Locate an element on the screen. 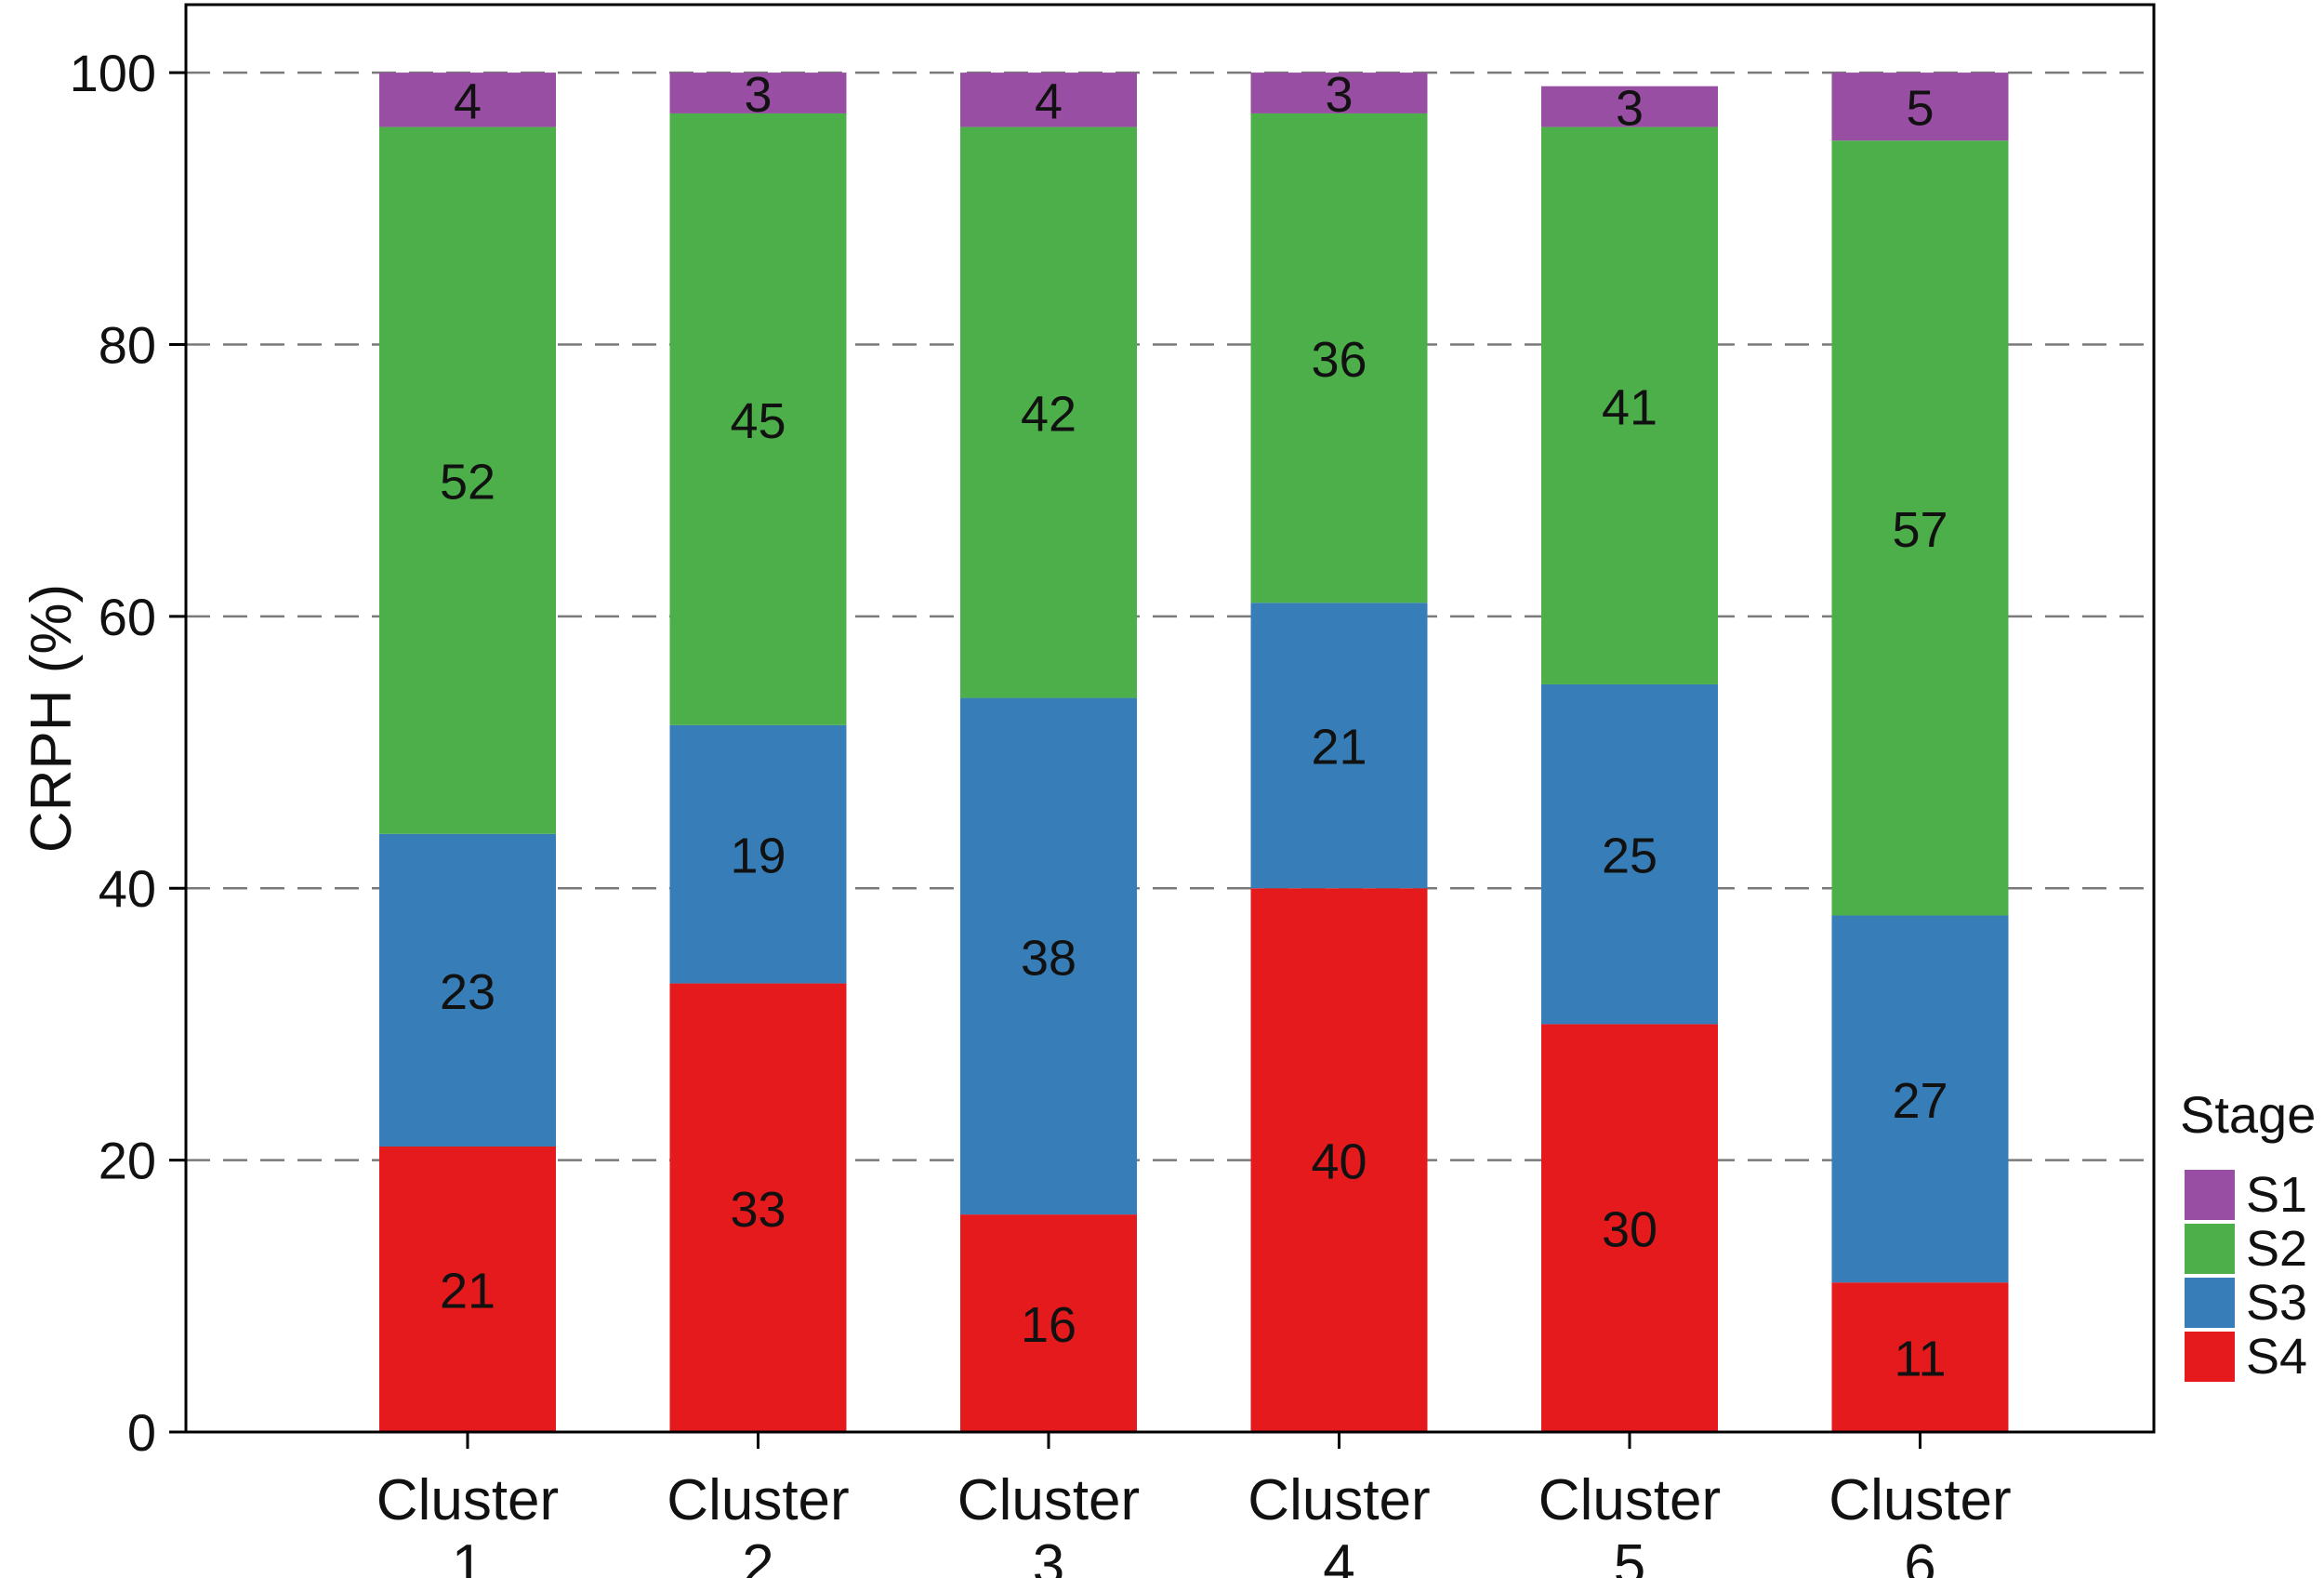  x-tick-label: Cluster 3 is located at coordinates (1048, 1523).